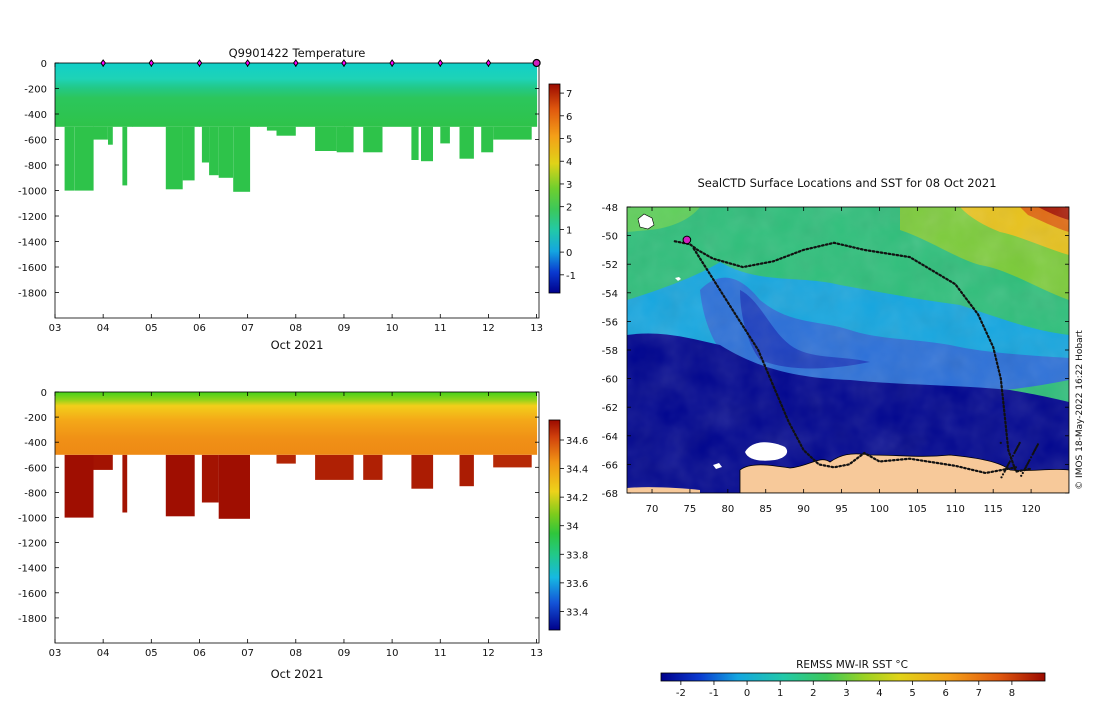 The width and height of the screenshot is (1100, 704). I want to click on y-tick-label: -800, so click(35, 493).